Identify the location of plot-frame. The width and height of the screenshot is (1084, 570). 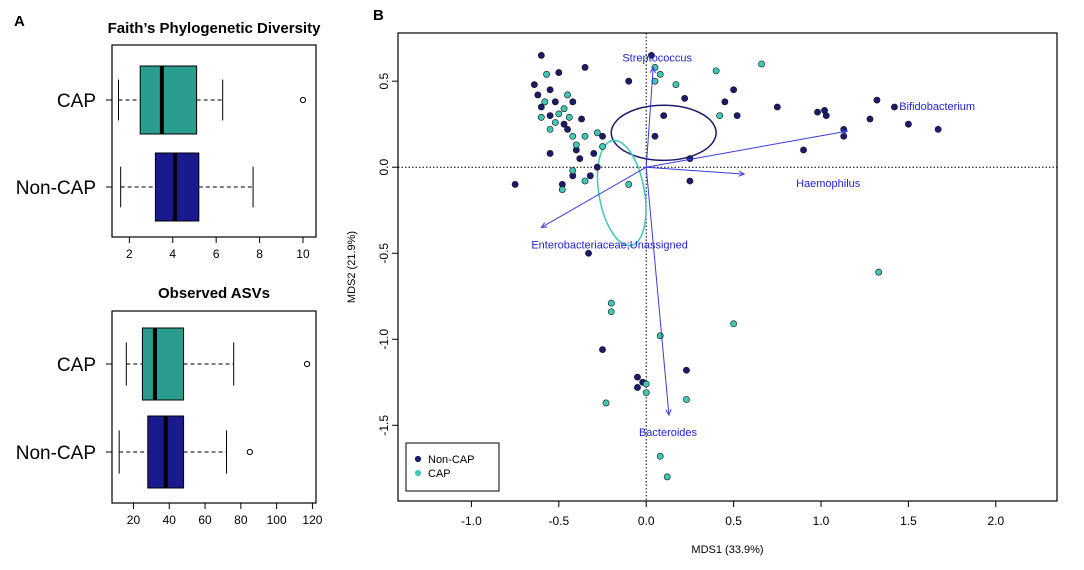
(214, 407).